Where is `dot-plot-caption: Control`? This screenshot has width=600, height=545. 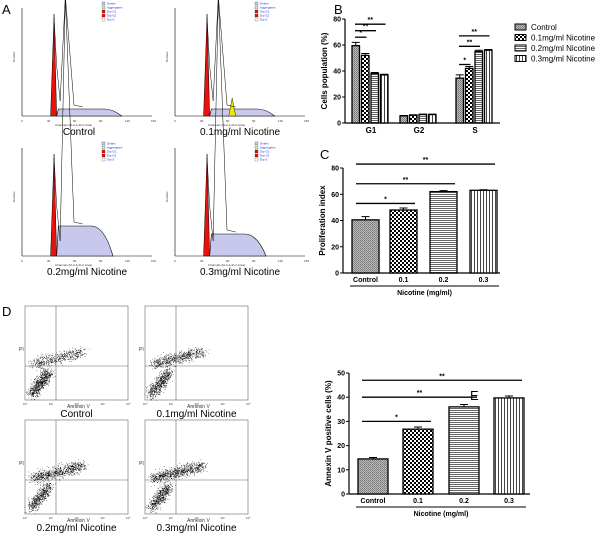 dot-plot-caption: Control is located at coordinates (76, 414).